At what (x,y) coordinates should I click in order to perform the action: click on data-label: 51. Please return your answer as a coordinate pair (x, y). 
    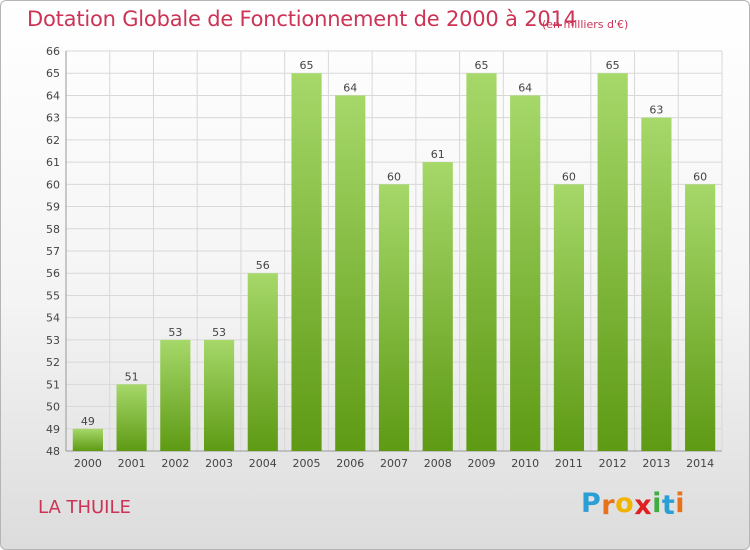
    Looking at the image, I should click on (132, 376).